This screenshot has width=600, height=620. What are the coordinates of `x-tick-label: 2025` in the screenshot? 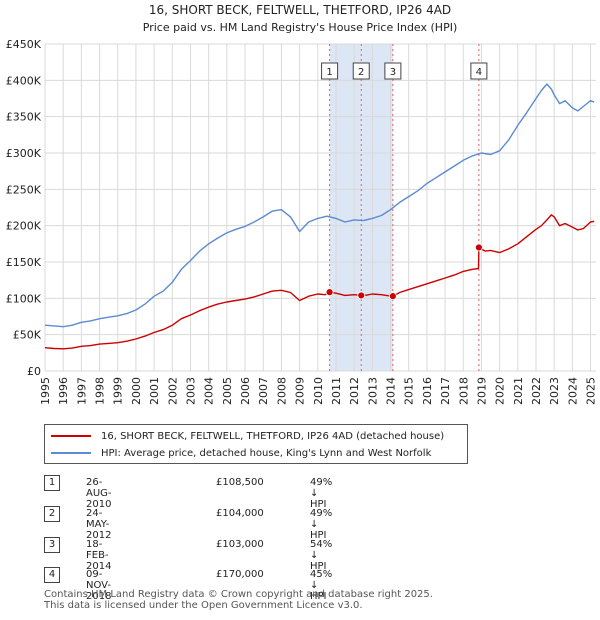 It's located at (591, 391).